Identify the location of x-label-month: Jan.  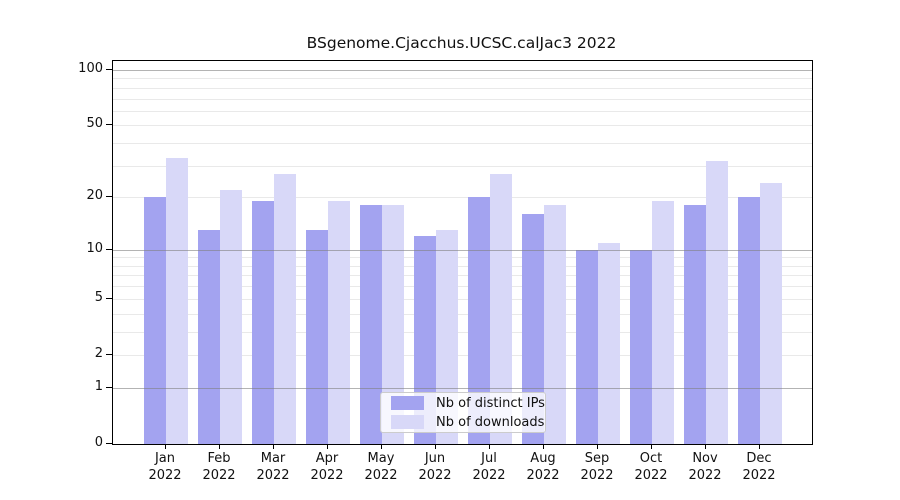
(165, 458).